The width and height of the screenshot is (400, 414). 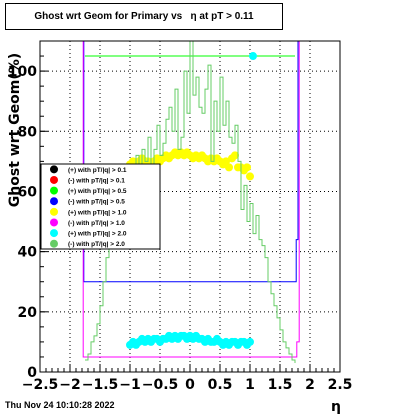 I want to click on x-tick-label: 0, so click(x=190, y=385).